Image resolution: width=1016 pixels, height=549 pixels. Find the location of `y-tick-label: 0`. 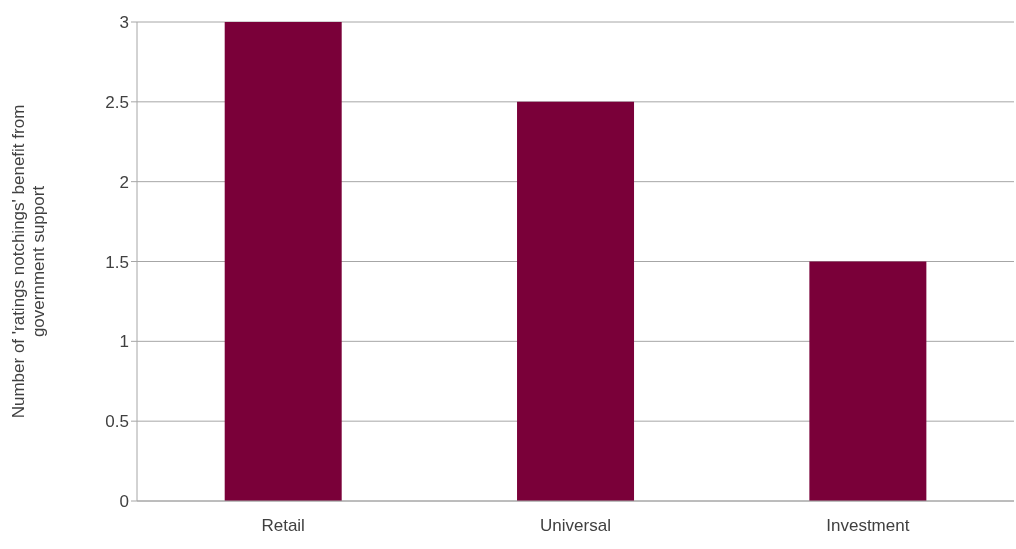

y-tick-label: 0 is located at coordinates (124, 502).